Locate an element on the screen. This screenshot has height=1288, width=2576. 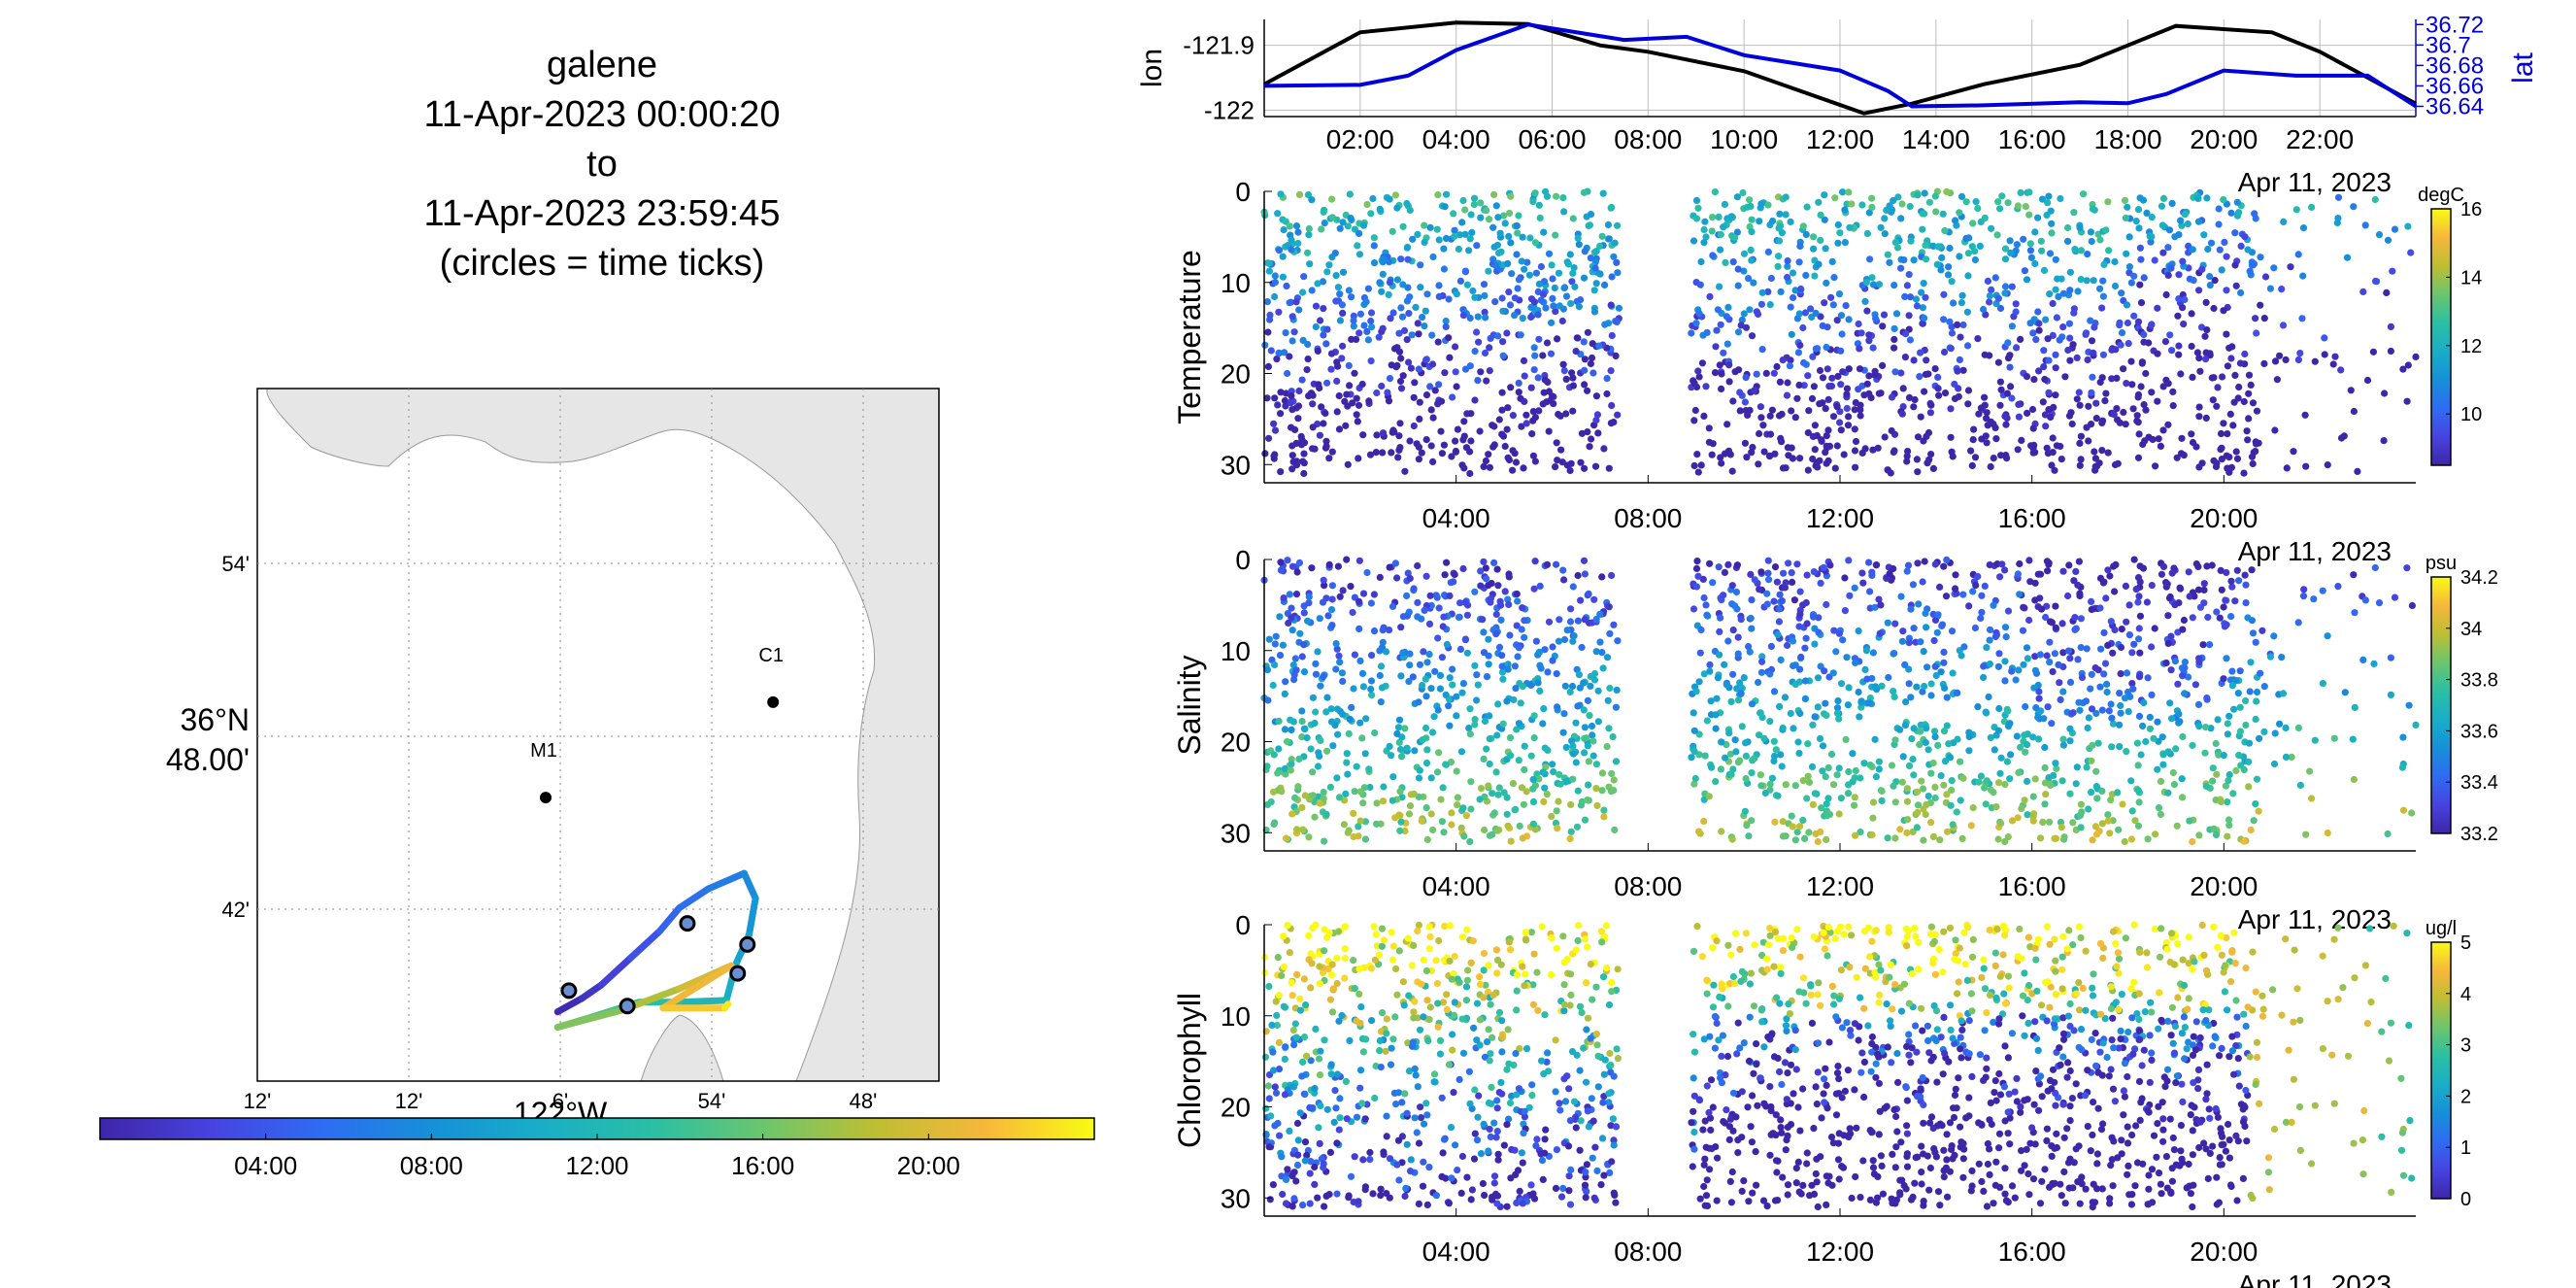
lat-tick-label: 36.68 is located at coordinates (2455, 65).